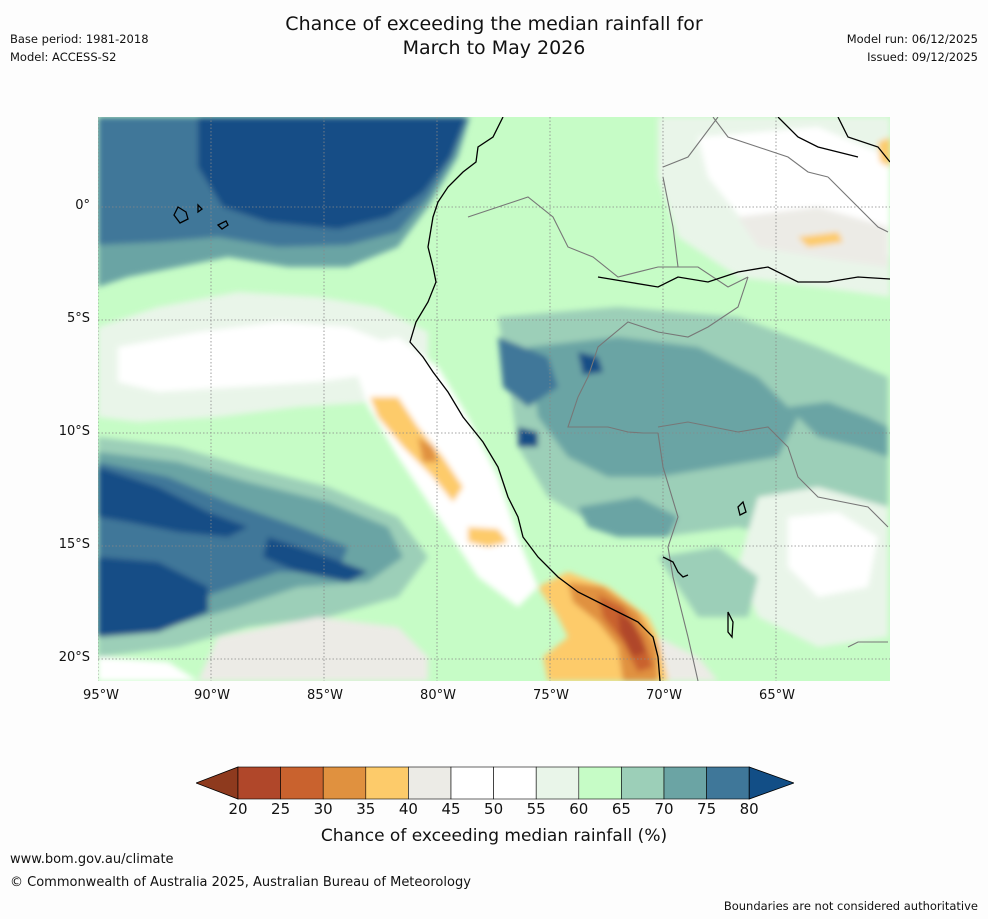 The height and width of the screenshot is (919, 988). What do you see at coordinates (922, 57) in the screenshot?
I see `issued-date: Issued: 09/12/2025` at bounding box center [922, 57].